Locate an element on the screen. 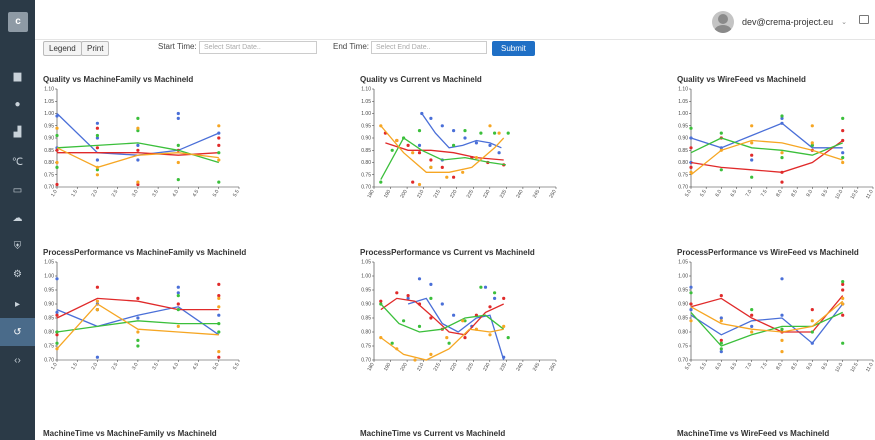  x-tick-label: 7.5 is located at coordinates (764, 366).